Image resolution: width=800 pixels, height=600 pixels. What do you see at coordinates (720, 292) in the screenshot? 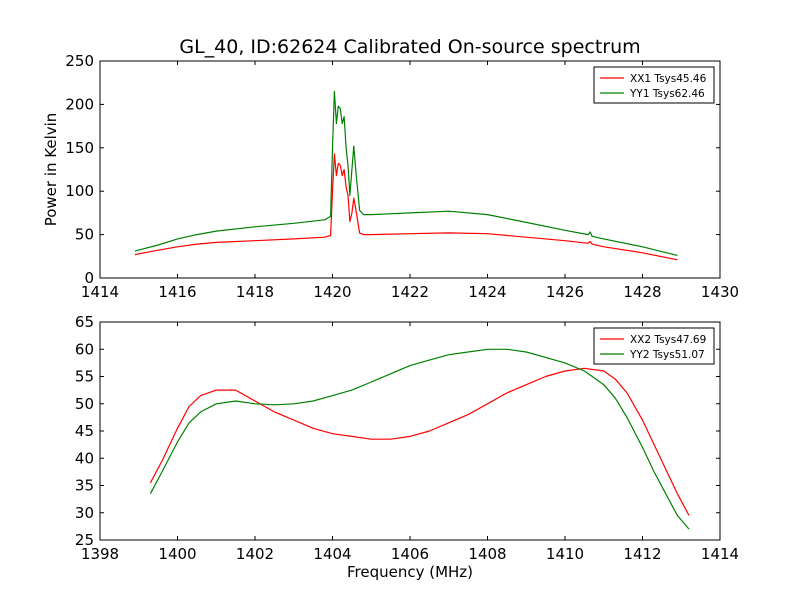
I see `top-x-tick-label: 1430` at bounding box center [720, 292].